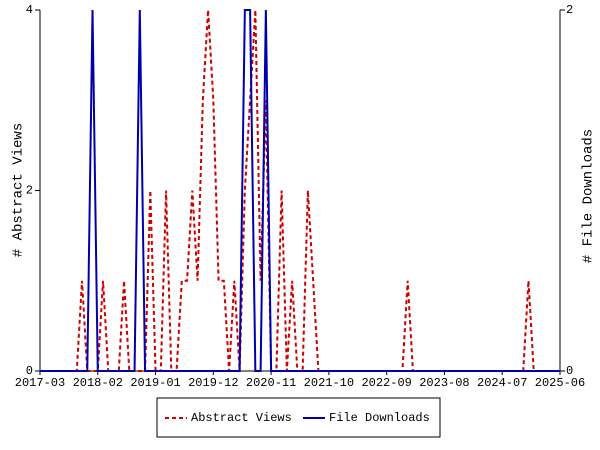  Describe the element at coordinates (502, 383) in the screenshot. I see `x-tick-label: 2024-07` at that location.